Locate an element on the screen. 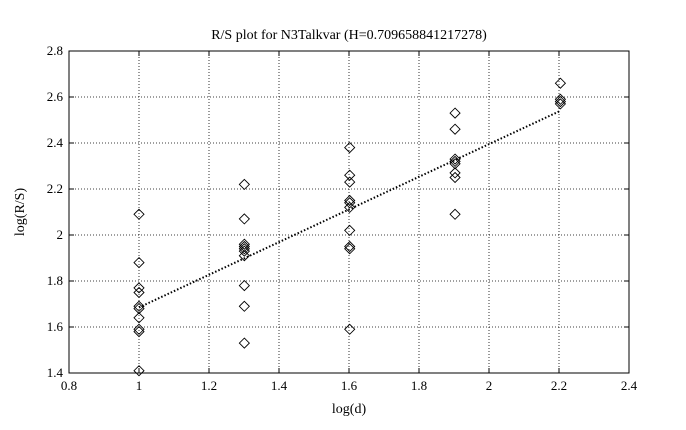  x-tick-label: 1.4 is located at coordinates (279, 385).